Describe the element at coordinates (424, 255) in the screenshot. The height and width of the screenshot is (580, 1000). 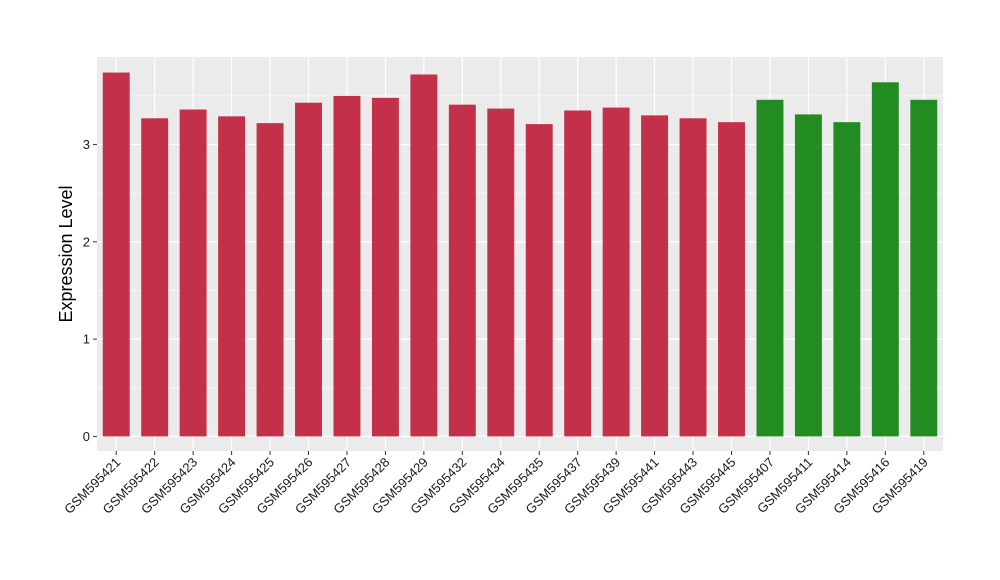
I see `bar-GSM595429` at that location.